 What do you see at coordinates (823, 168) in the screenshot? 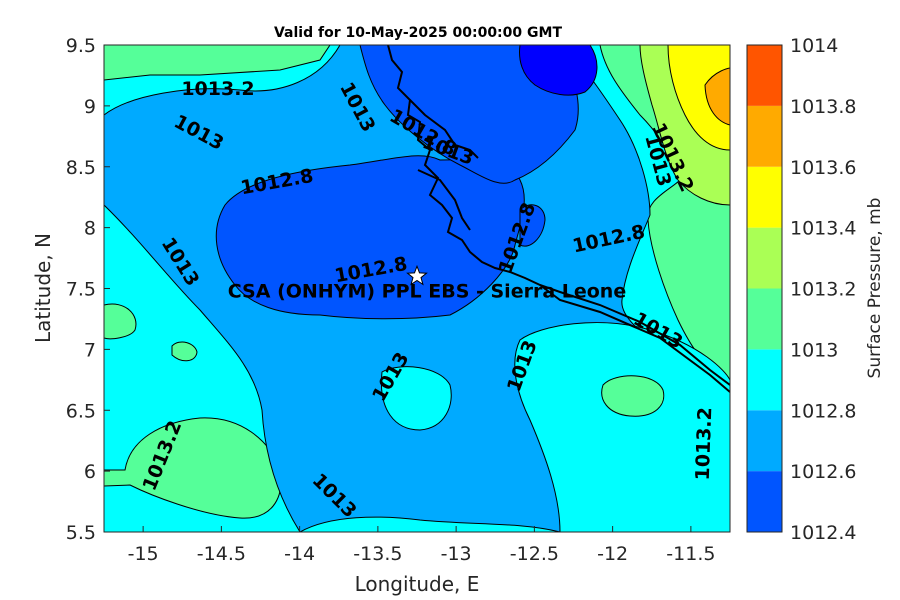
I see `colorbar-tick-label: 1013.6` at bounding box center [823, 168].